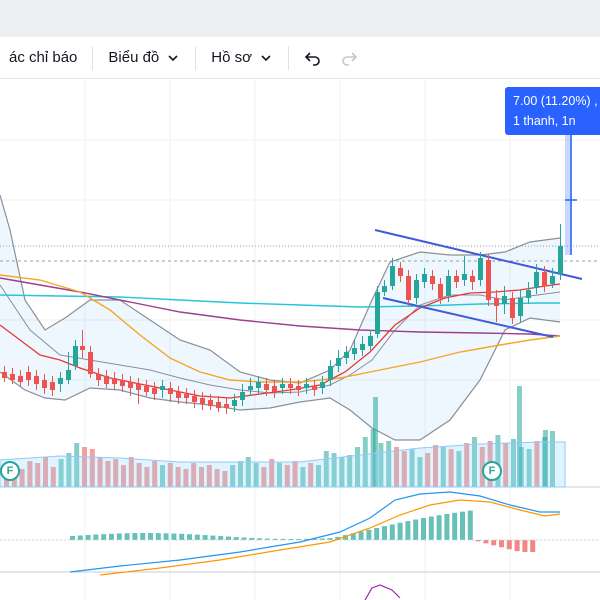 This screenshot has height=600, width=600. Describe the element at coordinates (468, 317) in the screenshot. I see `trendline-lower` at that location.